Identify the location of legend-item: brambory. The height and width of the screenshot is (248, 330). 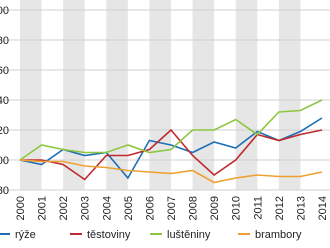
(270, 235).